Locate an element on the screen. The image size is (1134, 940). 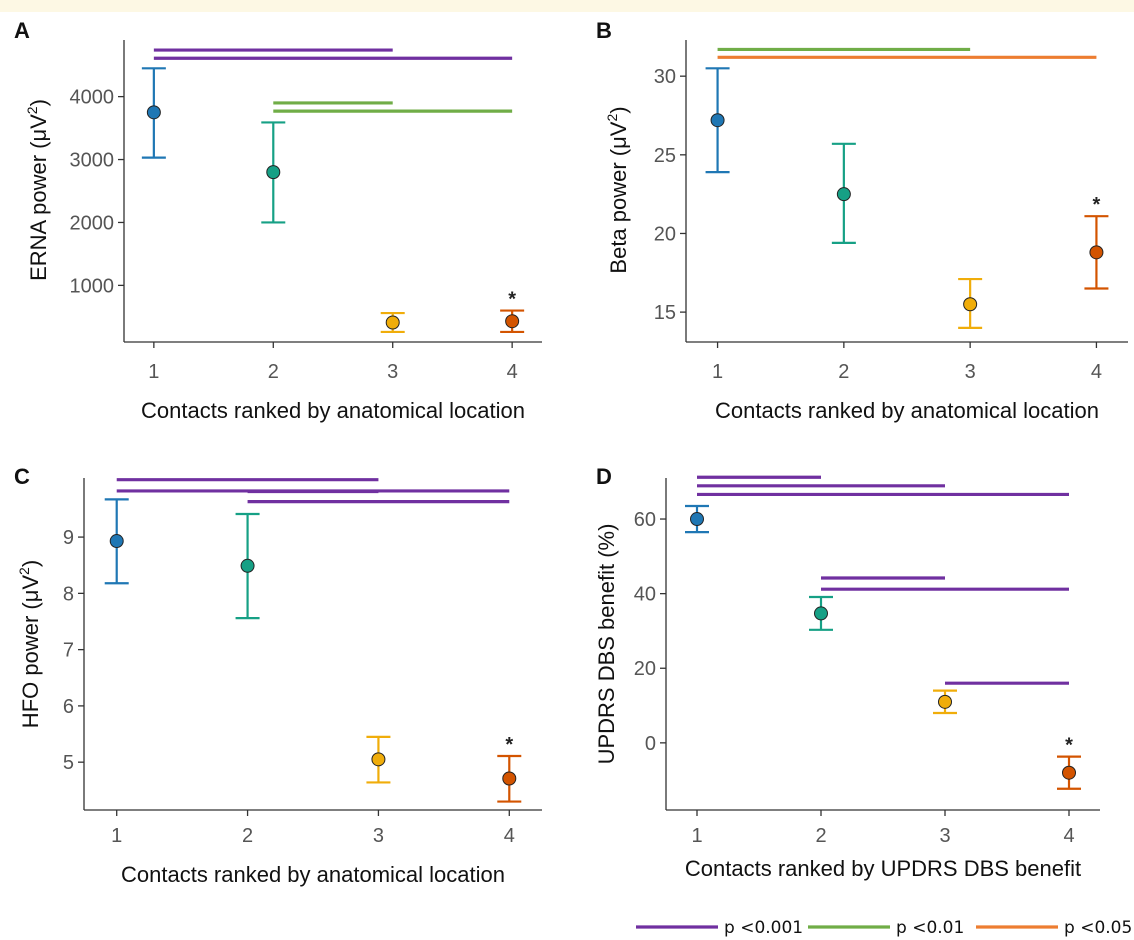
y-axis-title: HFO power (μV2) is located at coordinates (29, 644).